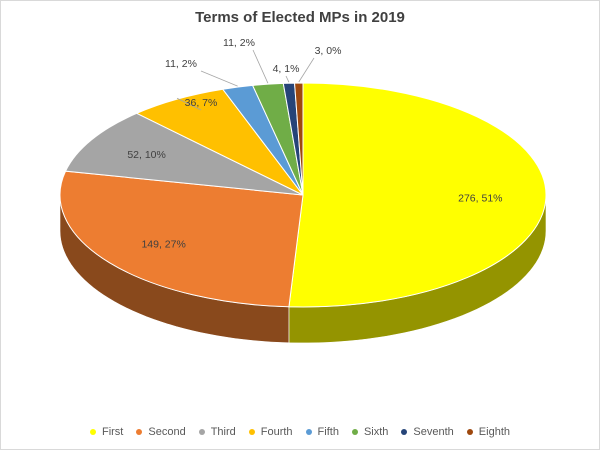 This screenshot has width=600, height=450. I want to click on legend-label: Eighth, so click(494, 432).